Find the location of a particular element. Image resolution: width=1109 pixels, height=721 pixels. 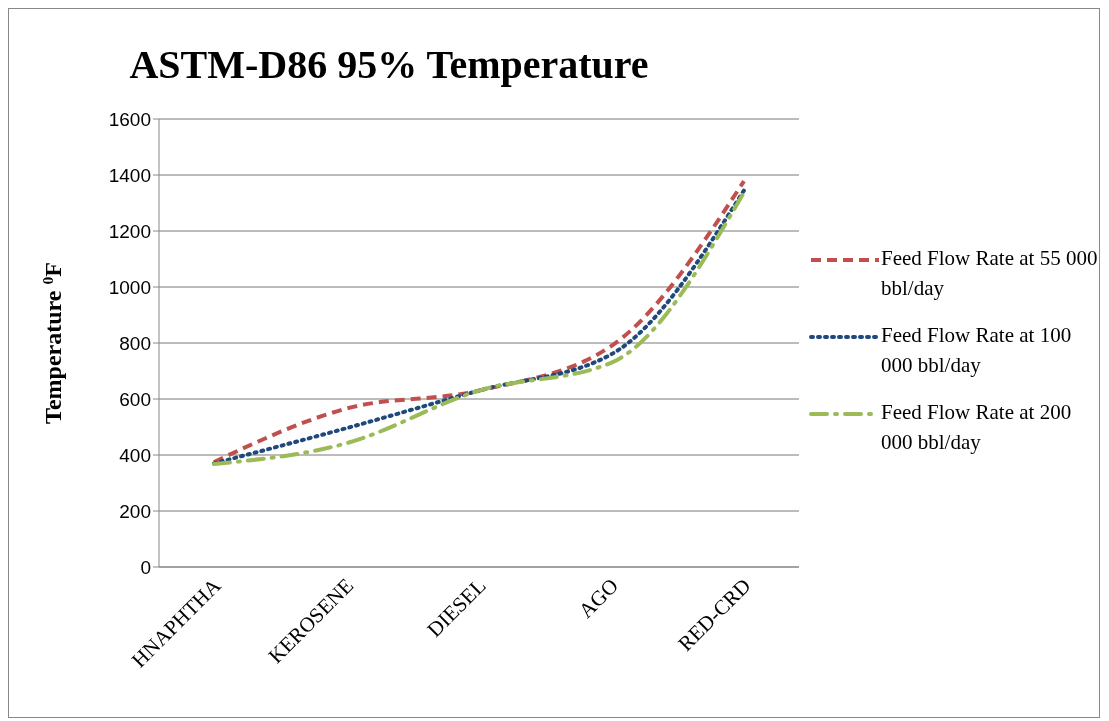

legend-label: Feed Flow Rate at 55 000 bbl/day is located at coordinates (990, 273).